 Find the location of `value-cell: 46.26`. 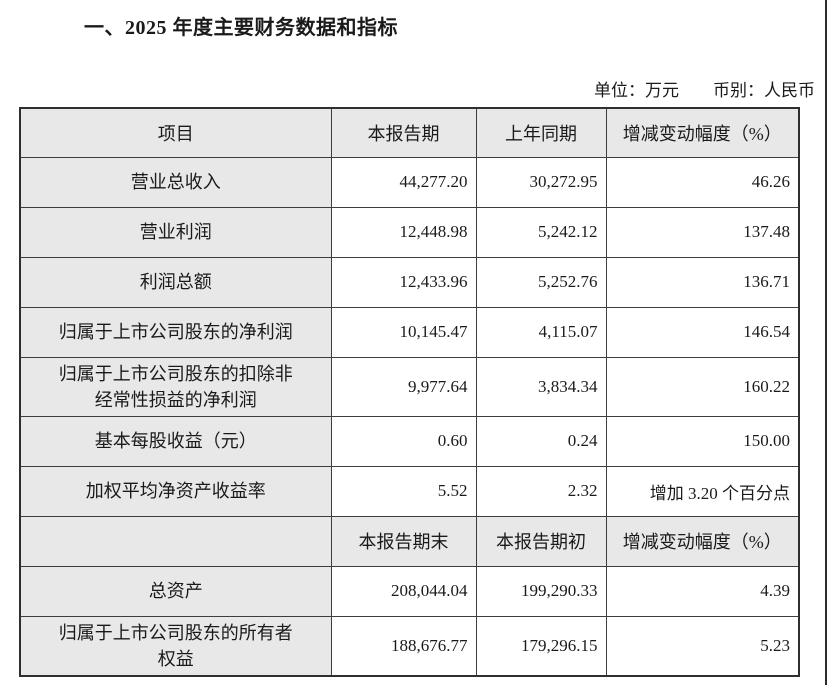

value-cell: 46.26 is located at coordinates (702, 182).